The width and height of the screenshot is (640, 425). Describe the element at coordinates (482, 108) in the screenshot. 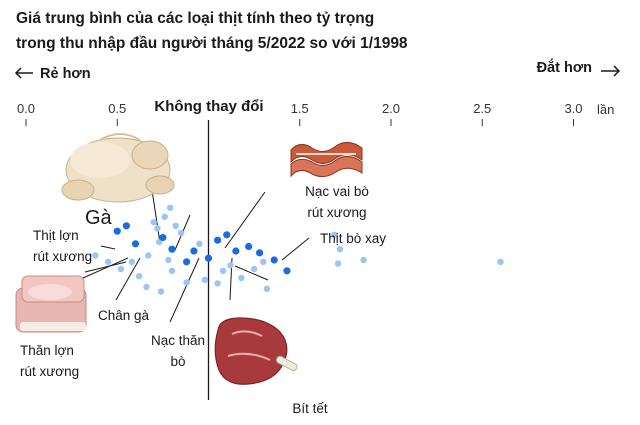

I see `x-tick-label: 2.5` at that location.